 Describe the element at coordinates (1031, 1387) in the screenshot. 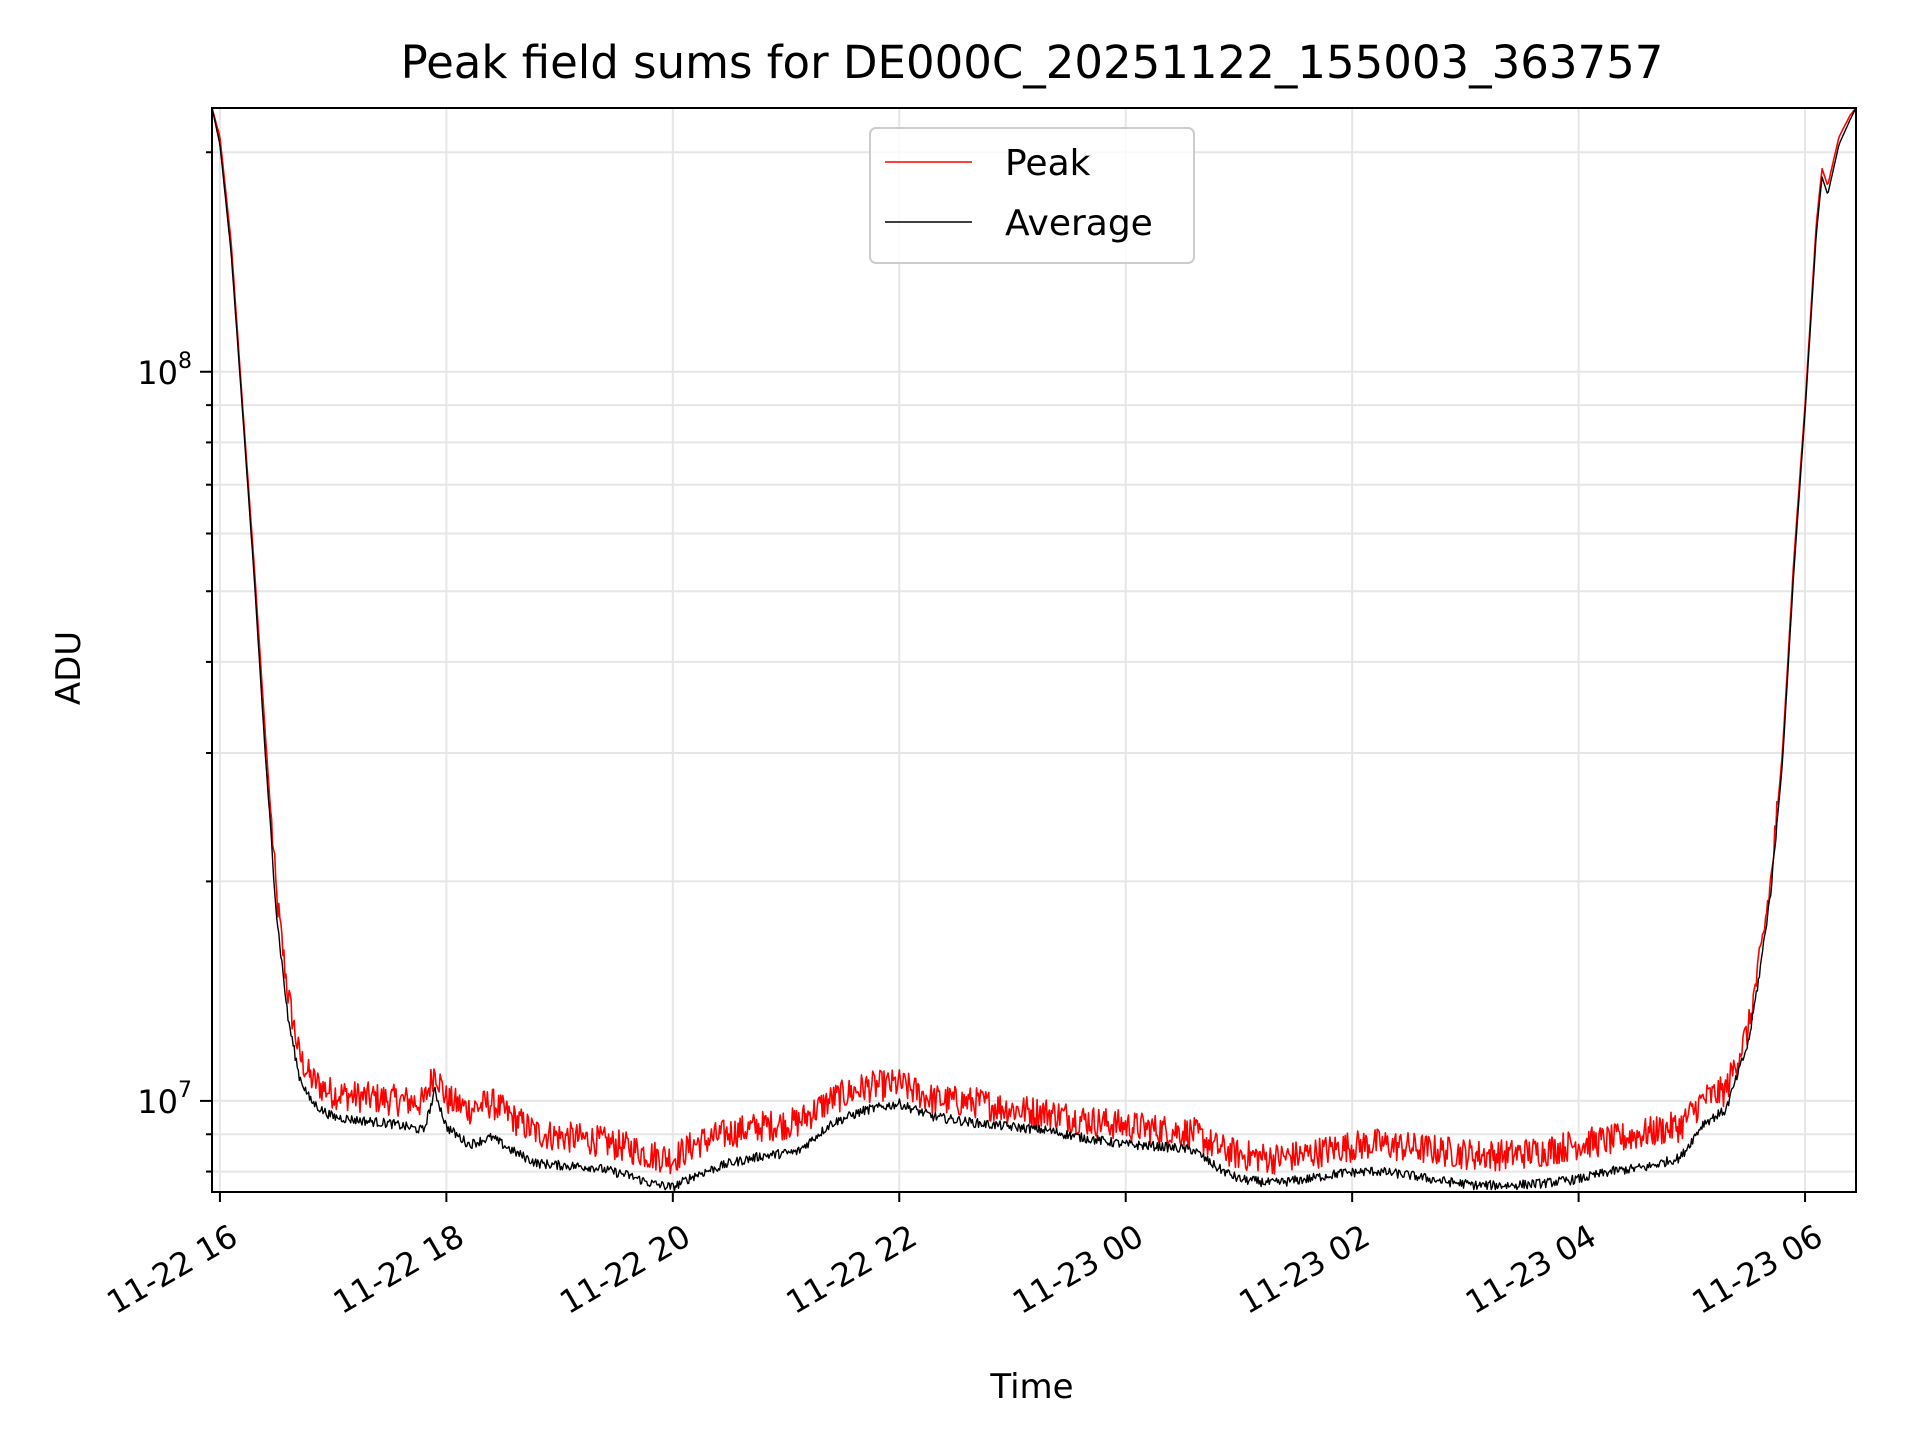

I see `x-axis-label: Time` at that location.